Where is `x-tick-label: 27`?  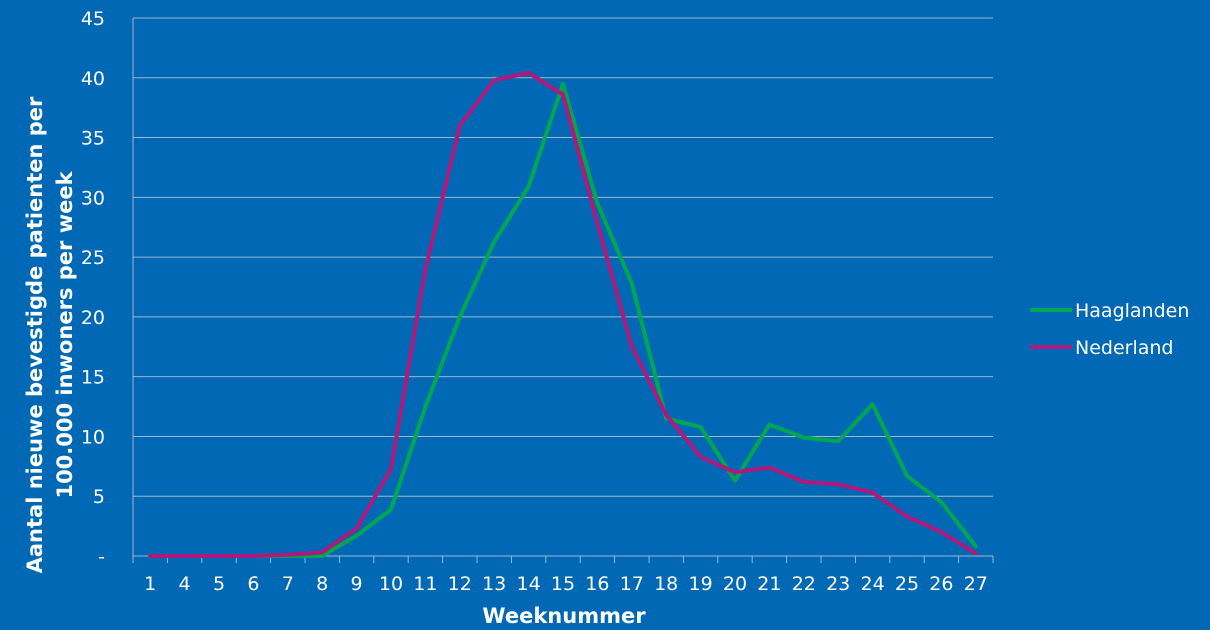
x-tick-label: 27 is located at coordinates (976, 584).